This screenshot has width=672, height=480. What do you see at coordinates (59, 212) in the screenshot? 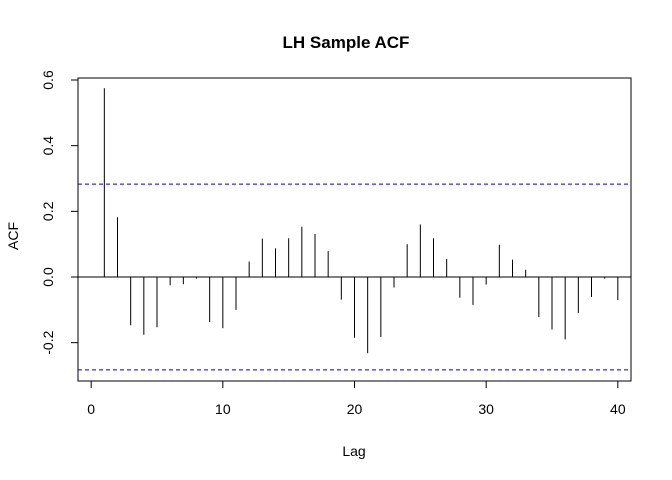
I see `y-axis: -0.2 0.0 0.2 0.4 0.6` at bounding box center [59, 212].